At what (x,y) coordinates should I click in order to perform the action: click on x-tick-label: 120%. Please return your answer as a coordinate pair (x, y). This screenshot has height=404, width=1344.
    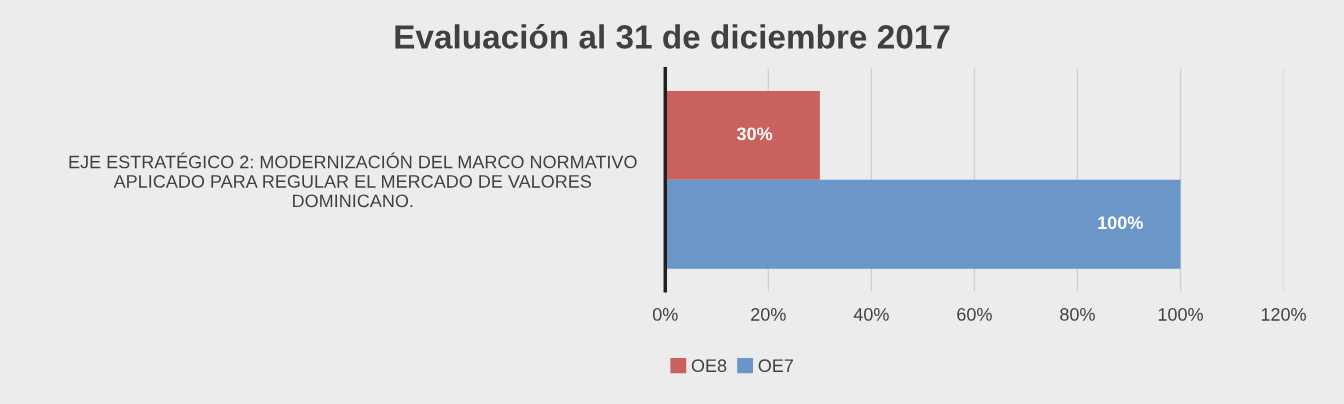
    Looking at the image, I should click on (1283, 314).